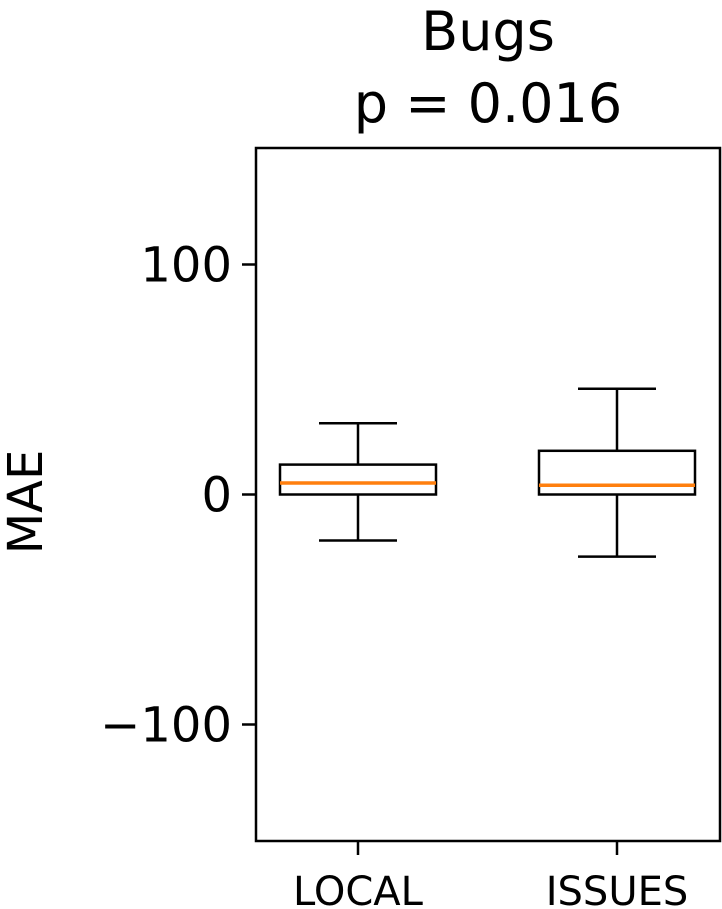 The image size is (722, 909). What do you see at coordinates (358, 889) in the screenshot?
I see `x-tick-label: LOCAL` at bounding box center [358, 889].